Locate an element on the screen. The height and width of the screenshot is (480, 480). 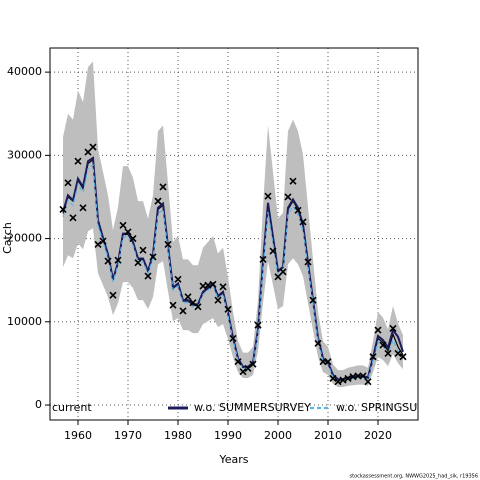
y-tick-label: 0 is located at coordinates (38, 404).